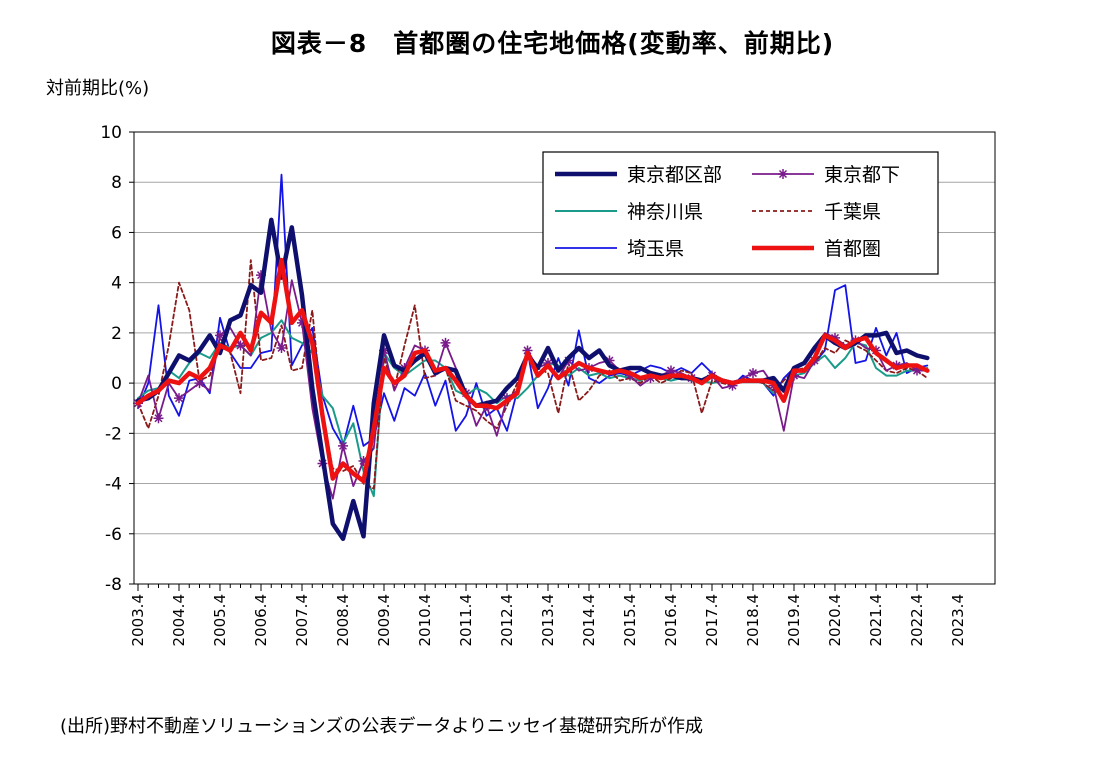 The width and height of the screenshot is (1105, 758). What do you see at coordinates (116, 183) in the screenshot?
I see `y-tick-label: 8` at bounding box center [116, 183].